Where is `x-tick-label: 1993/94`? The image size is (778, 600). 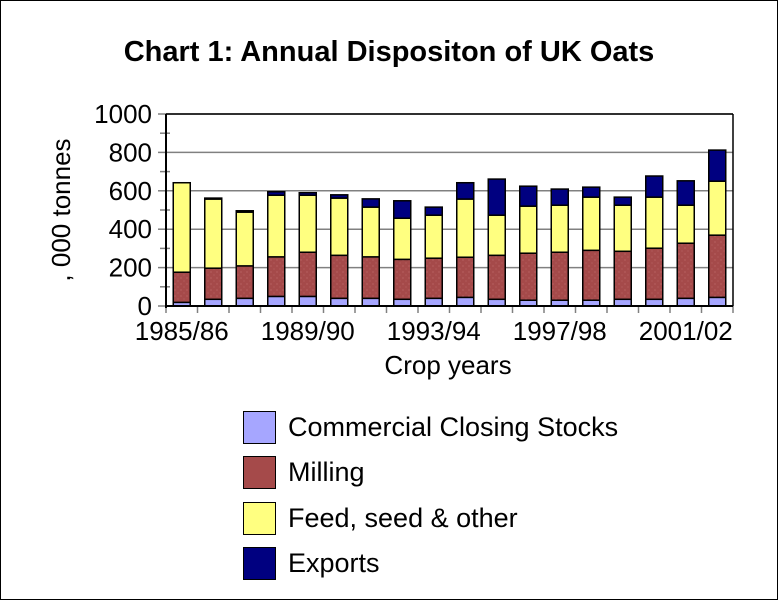
x-tick-label: 1993/94 is located at coordinates (434, 331).